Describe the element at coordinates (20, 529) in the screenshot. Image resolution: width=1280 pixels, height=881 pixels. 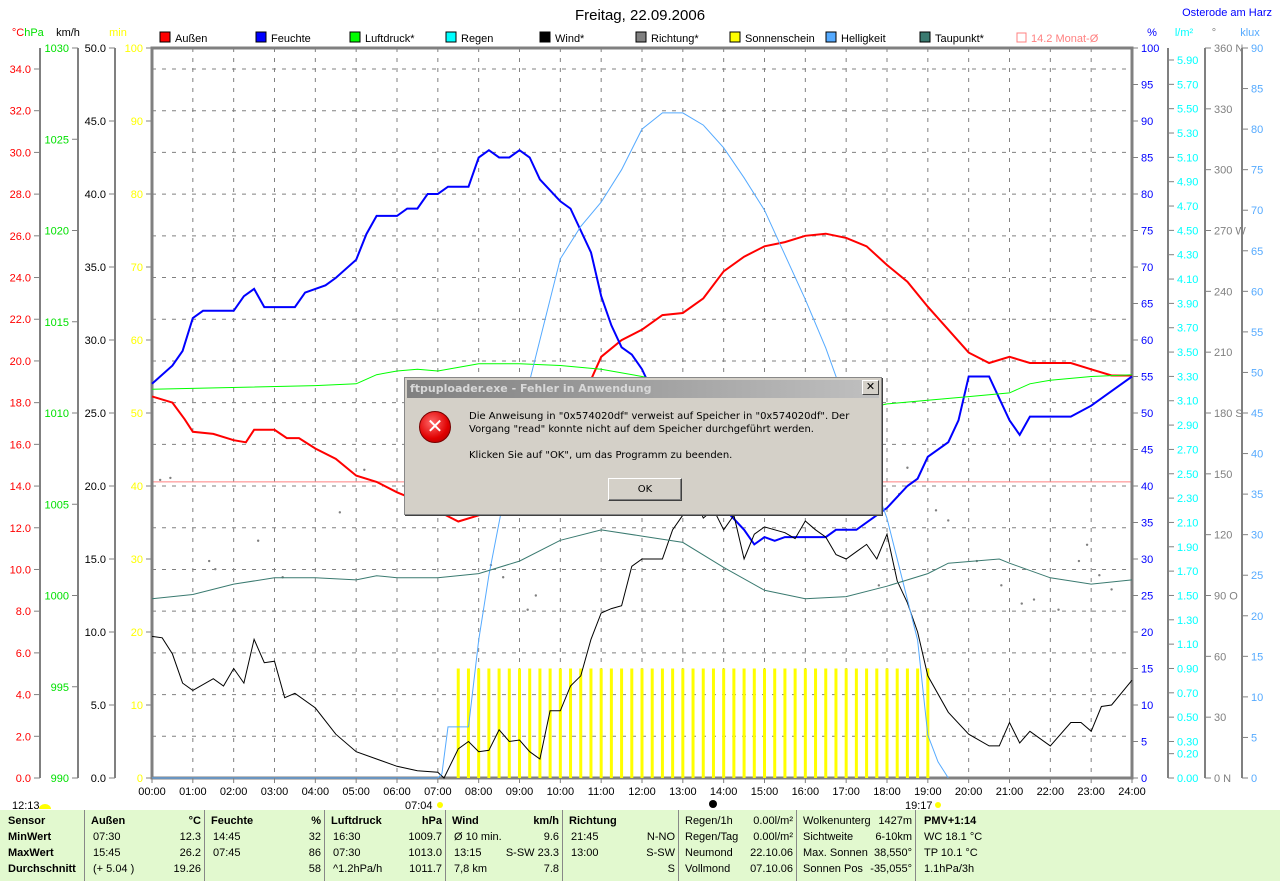
I see `tick-label: 12.0` at that location.